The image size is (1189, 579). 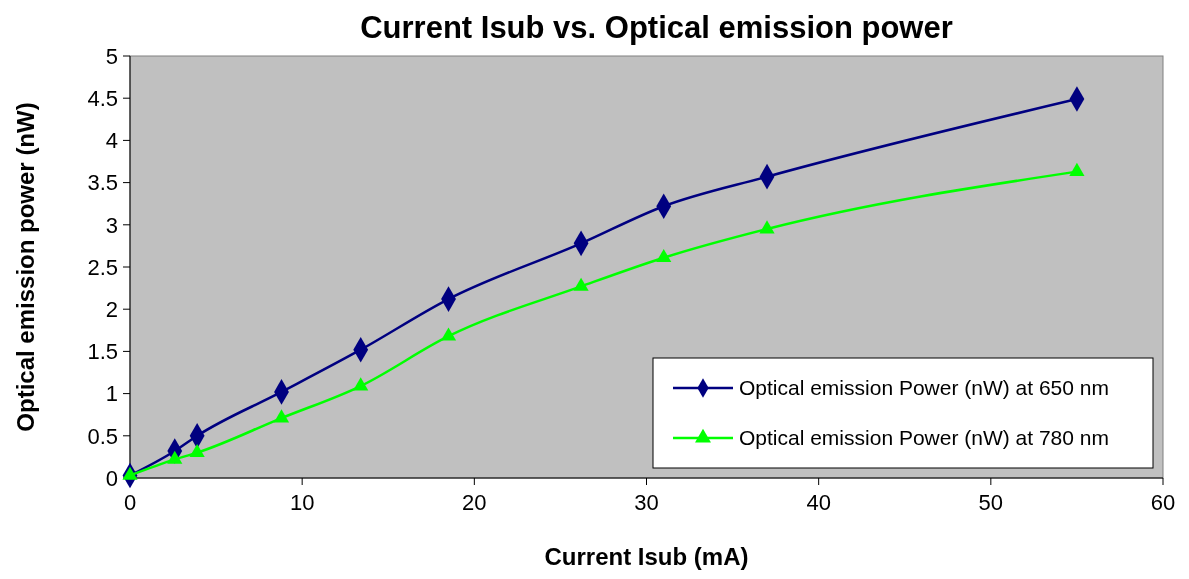 What do you see at coordinates (1163, 502) in the screenshot?
I see `x-tick-label: 60` at bounding box center [1163, 502].